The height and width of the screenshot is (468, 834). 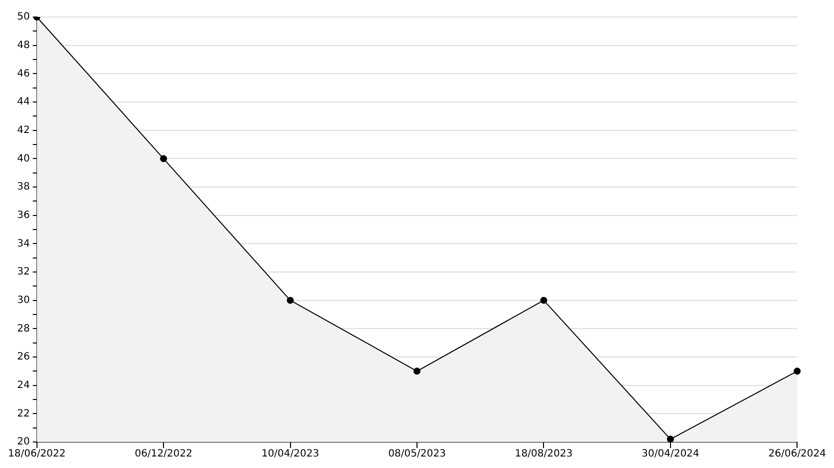 What do you see at coordinates (23, 272) in the screenshot?
I see `y-tick-label: 32` at bounding box center [23, 272].